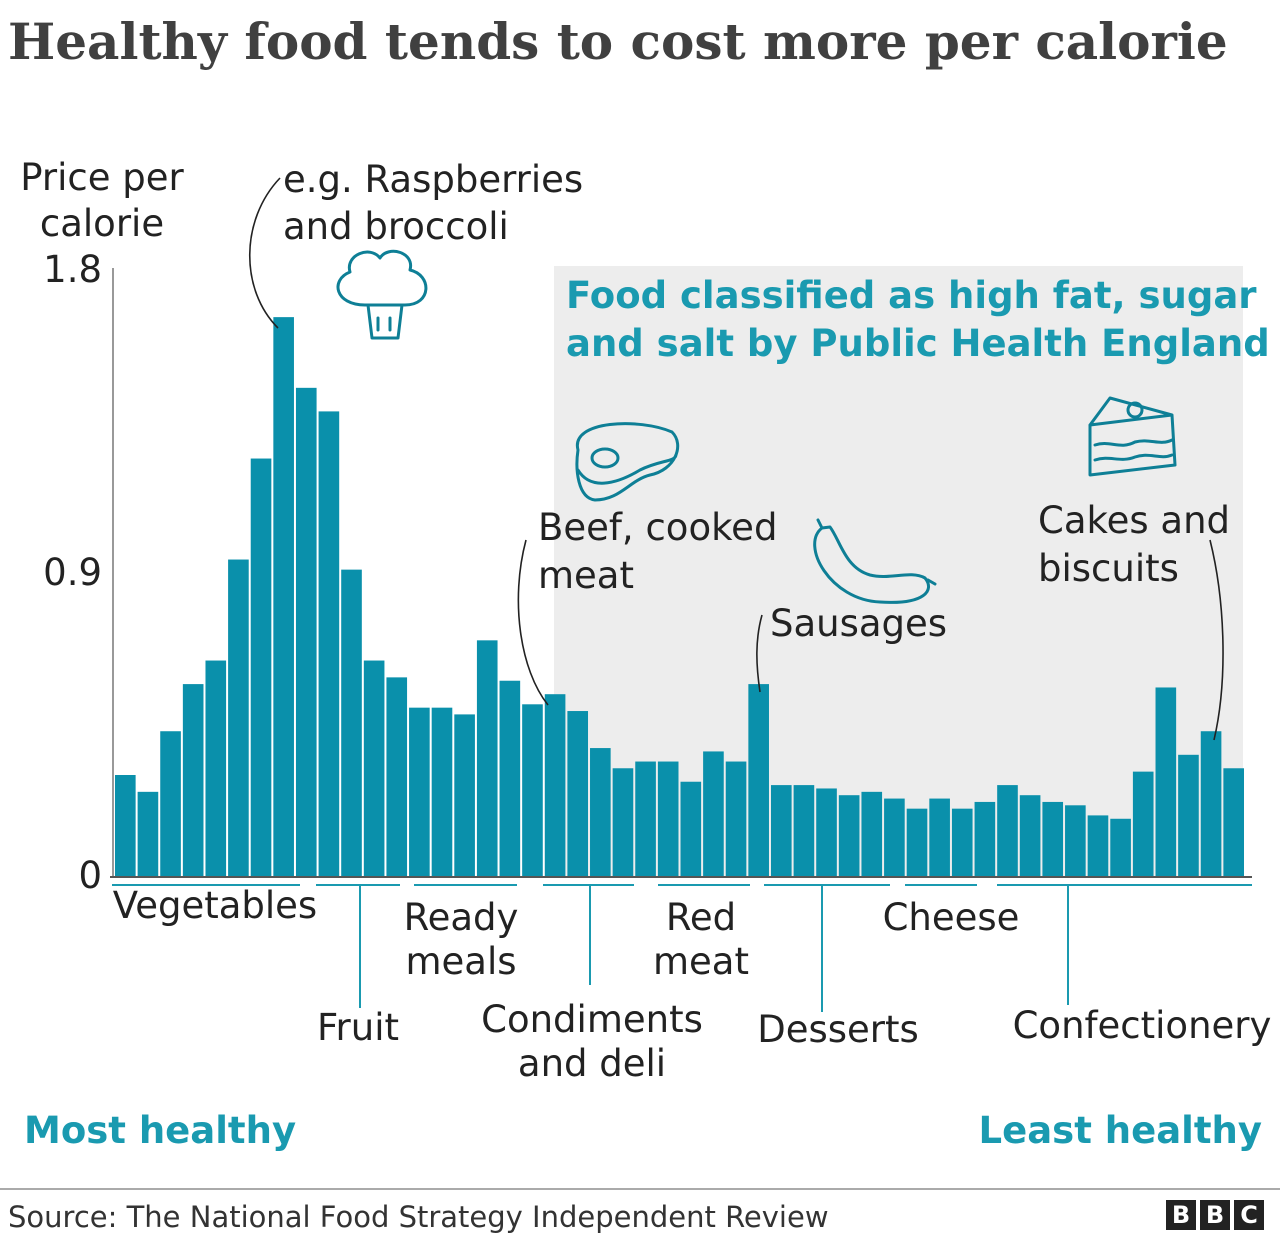  What do you see at coordinates (358, 1027) in the screenshot?
I see `category-label: Fruit` at bounding box center [358, 1027].